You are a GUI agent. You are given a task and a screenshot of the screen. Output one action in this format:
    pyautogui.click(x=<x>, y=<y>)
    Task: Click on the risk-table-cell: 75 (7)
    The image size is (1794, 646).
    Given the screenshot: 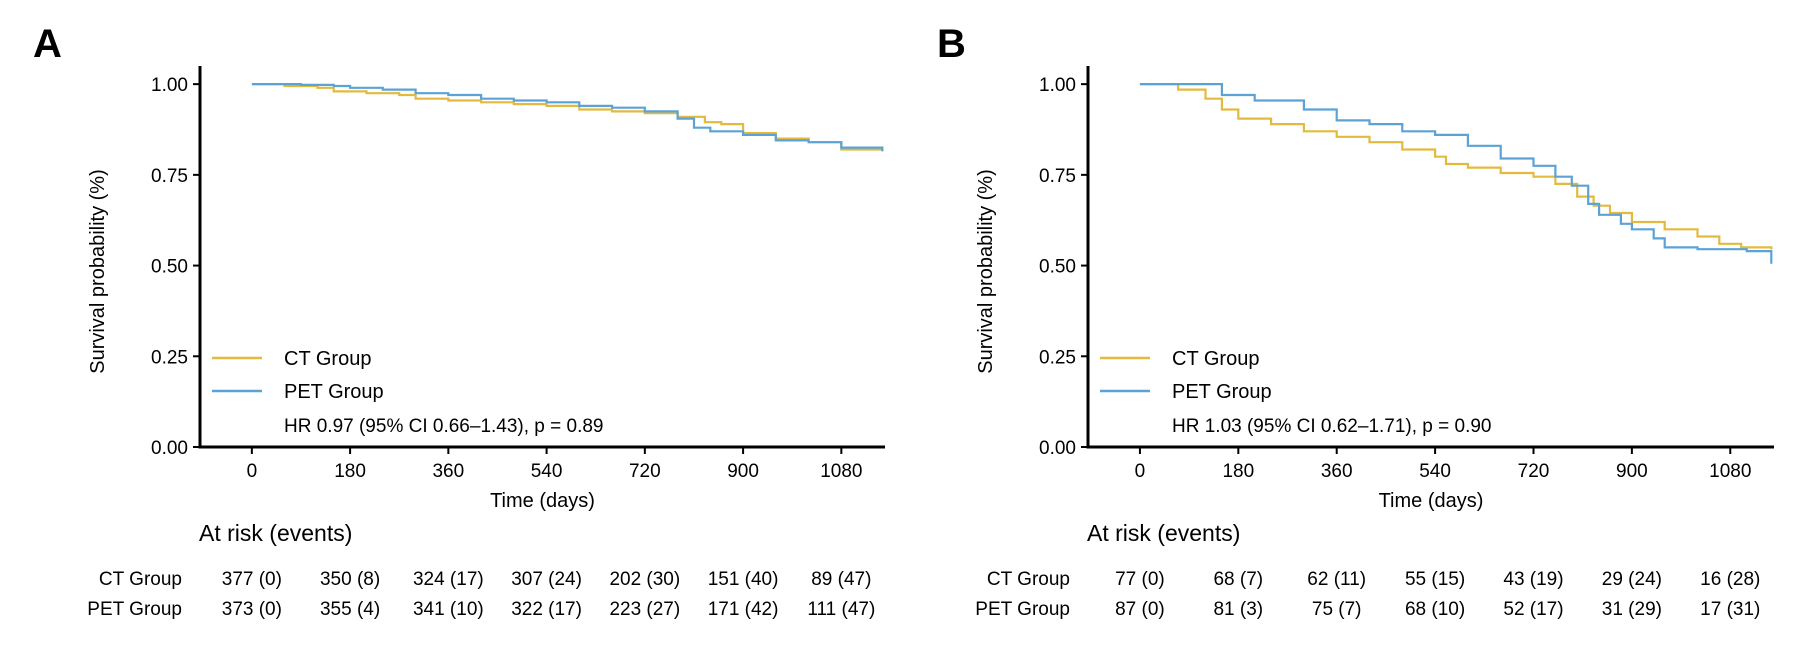 What is the action you would take?
    pyautogui.click(x=1337, y=609)
    